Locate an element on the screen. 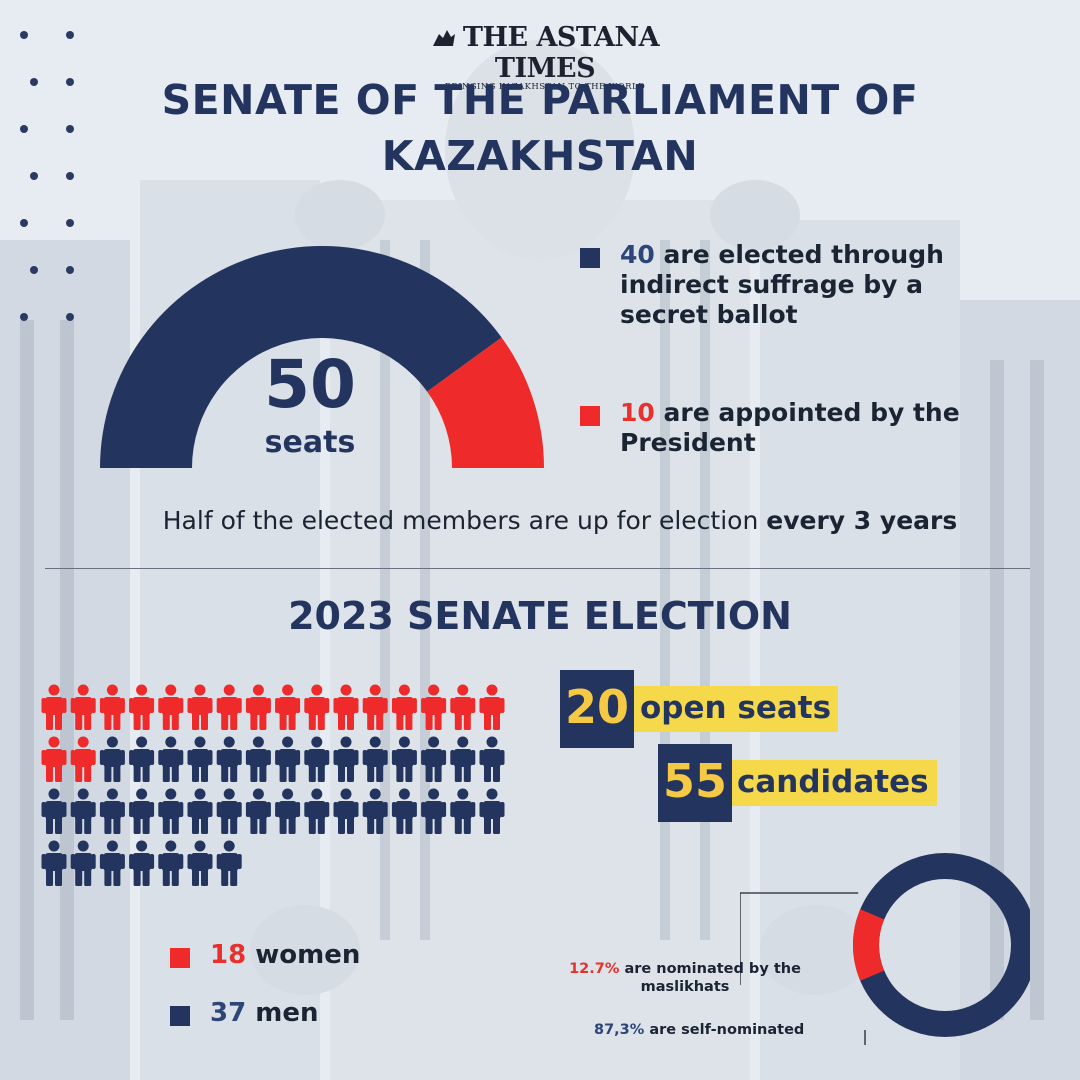 Image resolution: width=1080 pixels, height=1080 pixels. section-divider is located at coordinates (537, 568).